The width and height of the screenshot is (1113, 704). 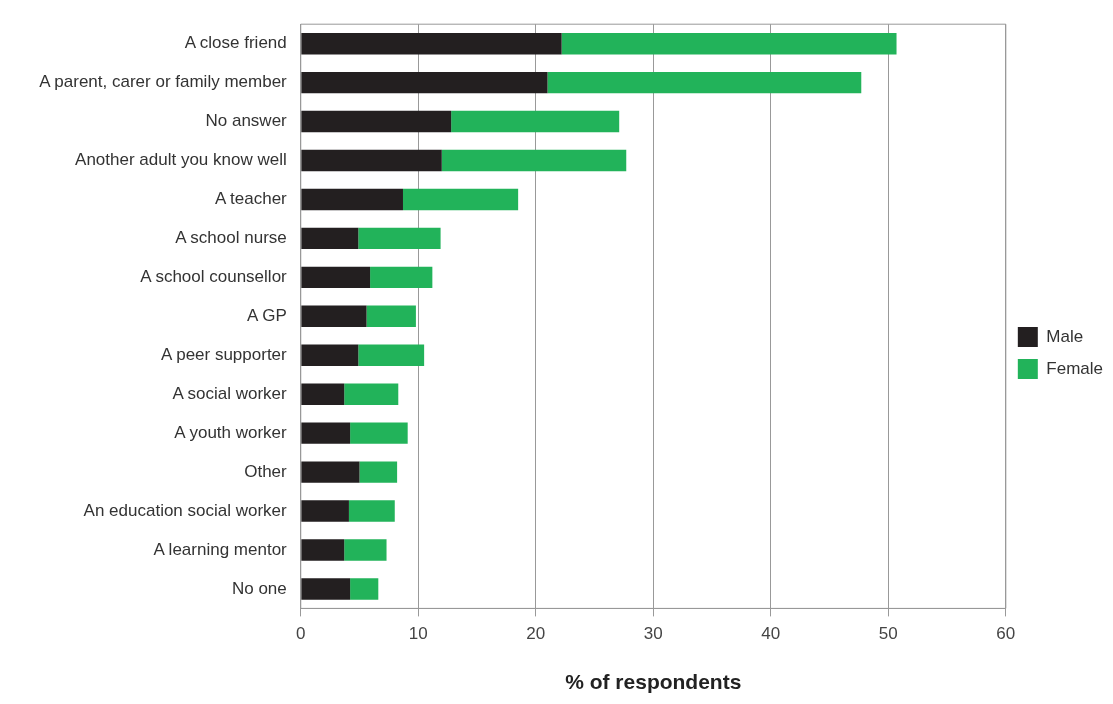 I want to click on y-tick-label: A school nurse, so click(x=231, y=238).